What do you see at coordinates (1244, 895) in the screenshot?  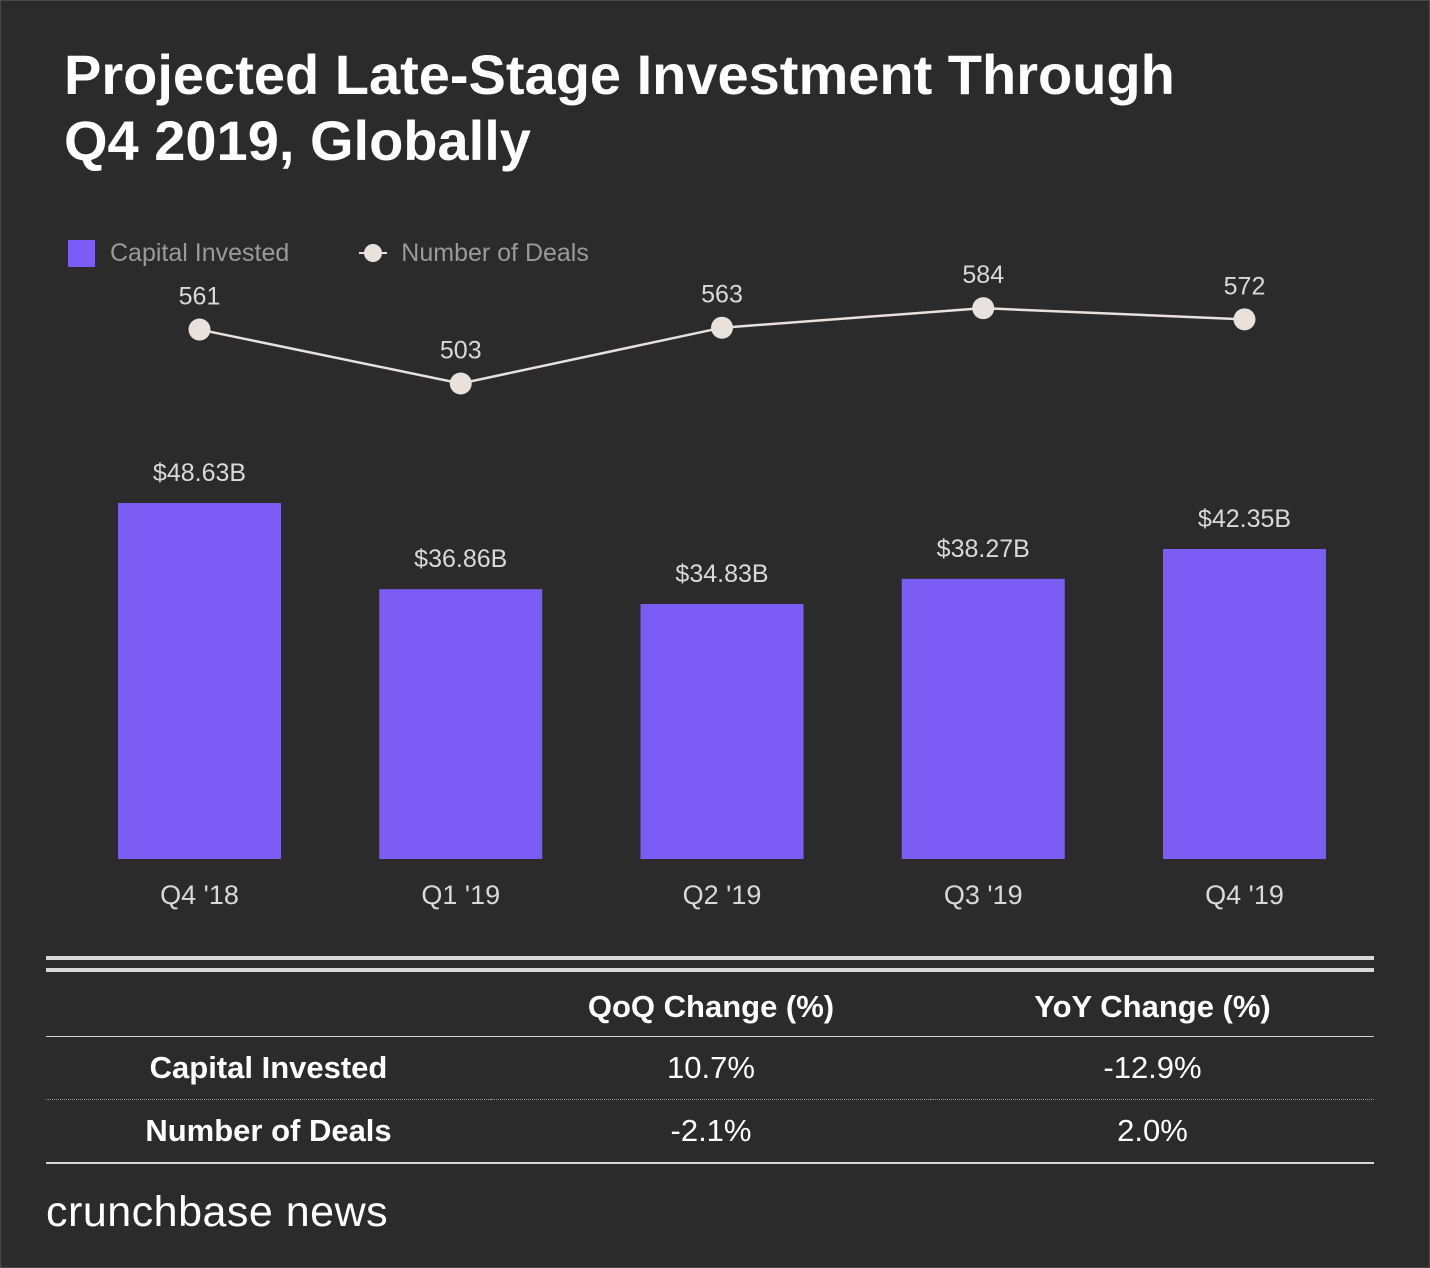 I see `x-tick-label: Q4 '19` at bounding box center [1244, 895].